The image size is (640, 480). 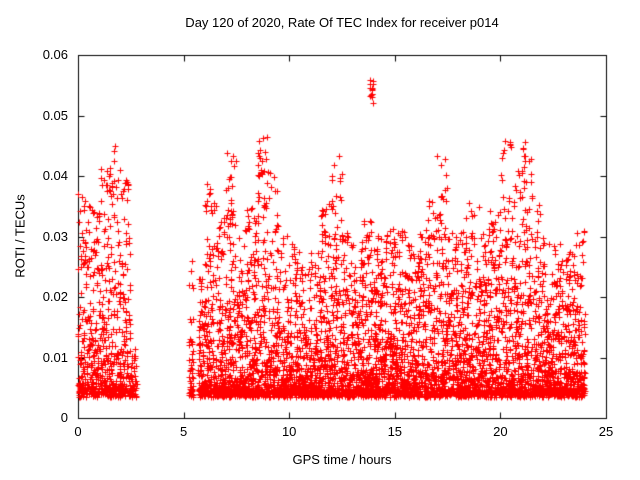 I want to click on x-tick-label: 25, so click(x=606, y=431).